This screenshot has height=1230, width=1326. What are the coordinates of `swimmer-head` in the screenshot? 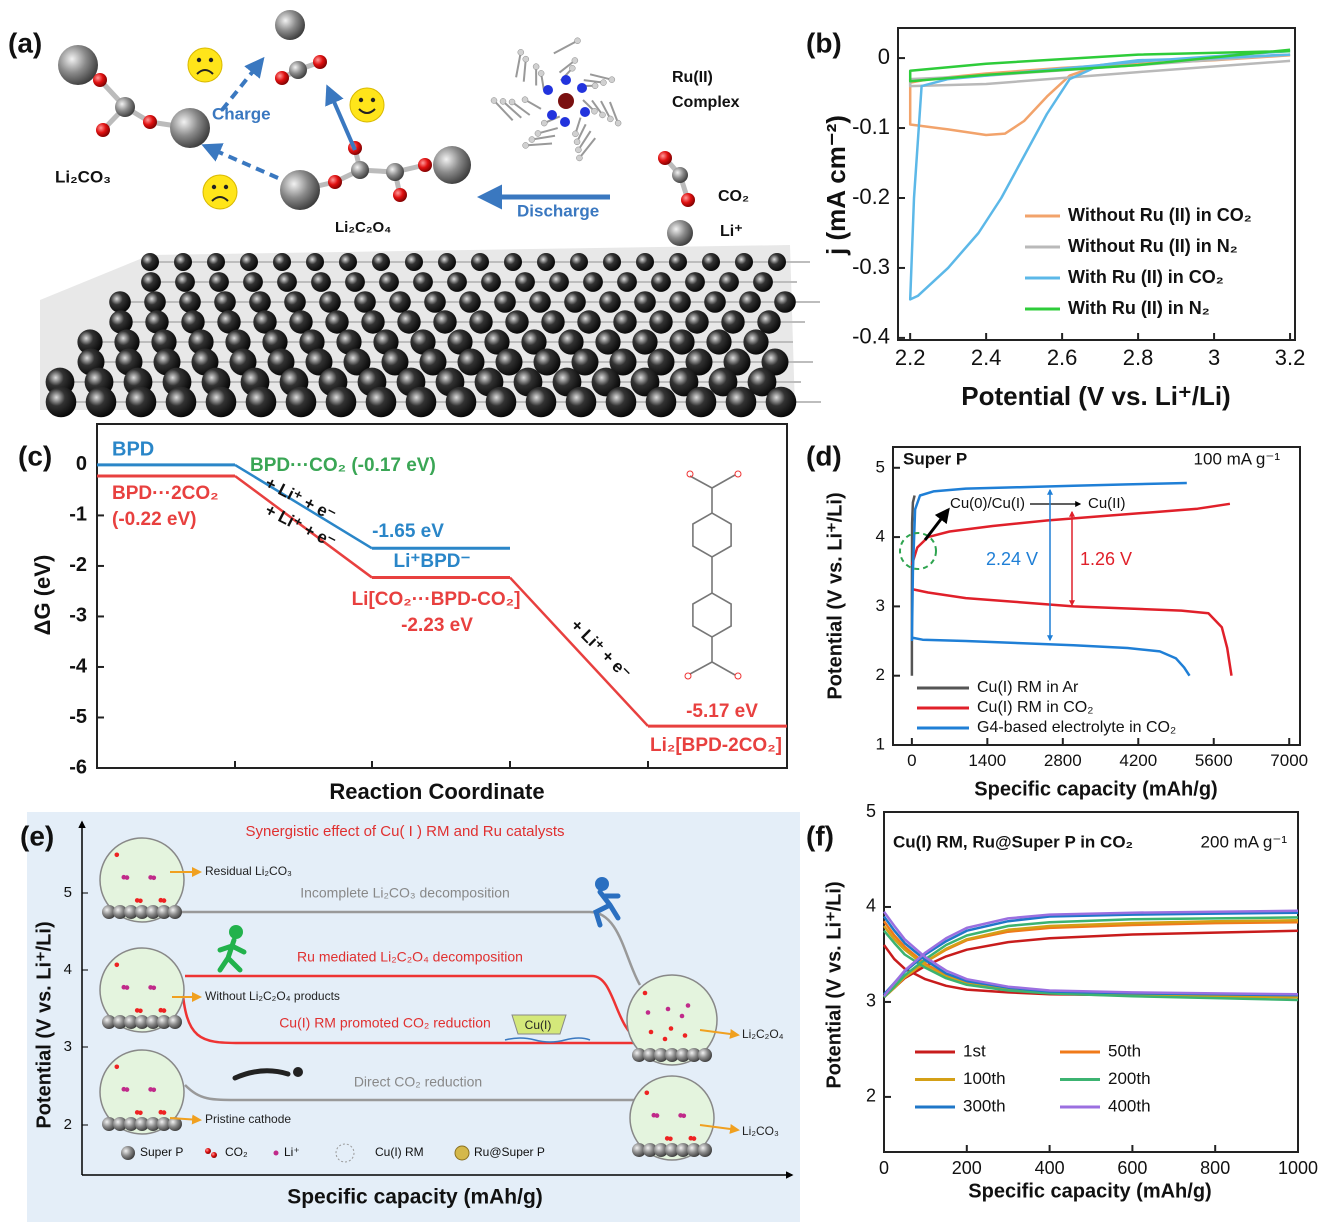 It's located at (298, 1072).